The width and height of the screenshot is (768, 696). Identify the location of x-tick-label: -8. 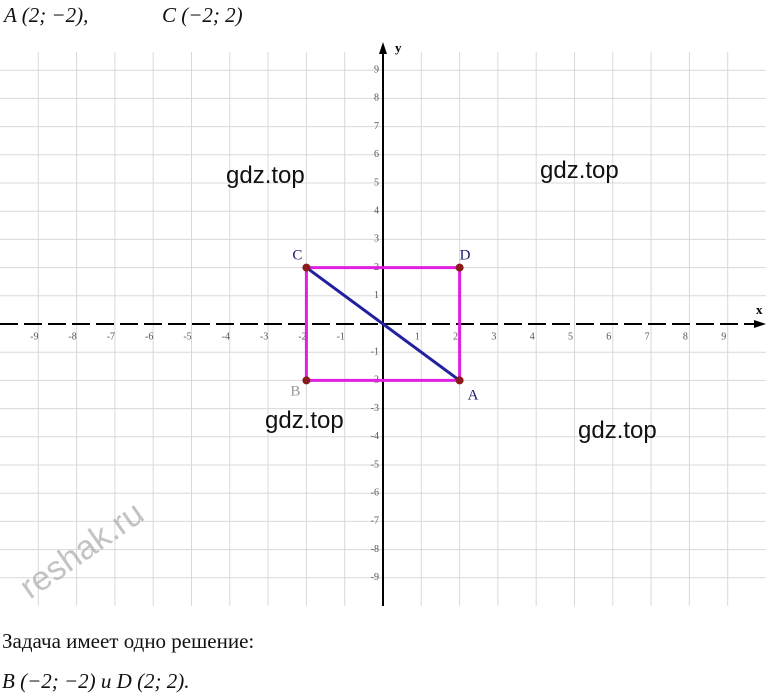
(72, 336).